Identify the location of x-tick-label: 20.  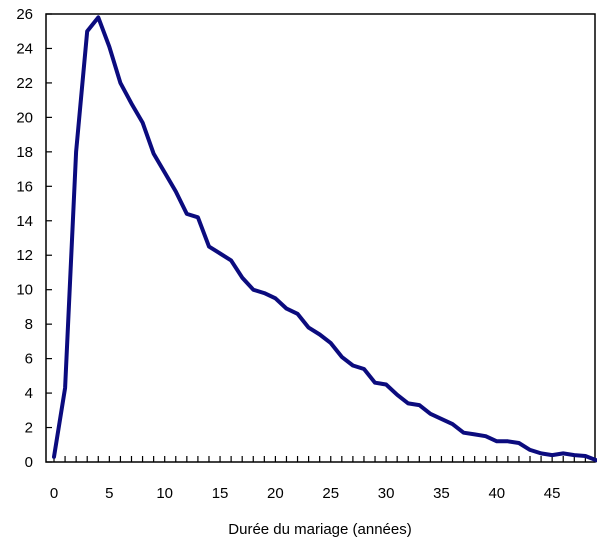
(275, 493).